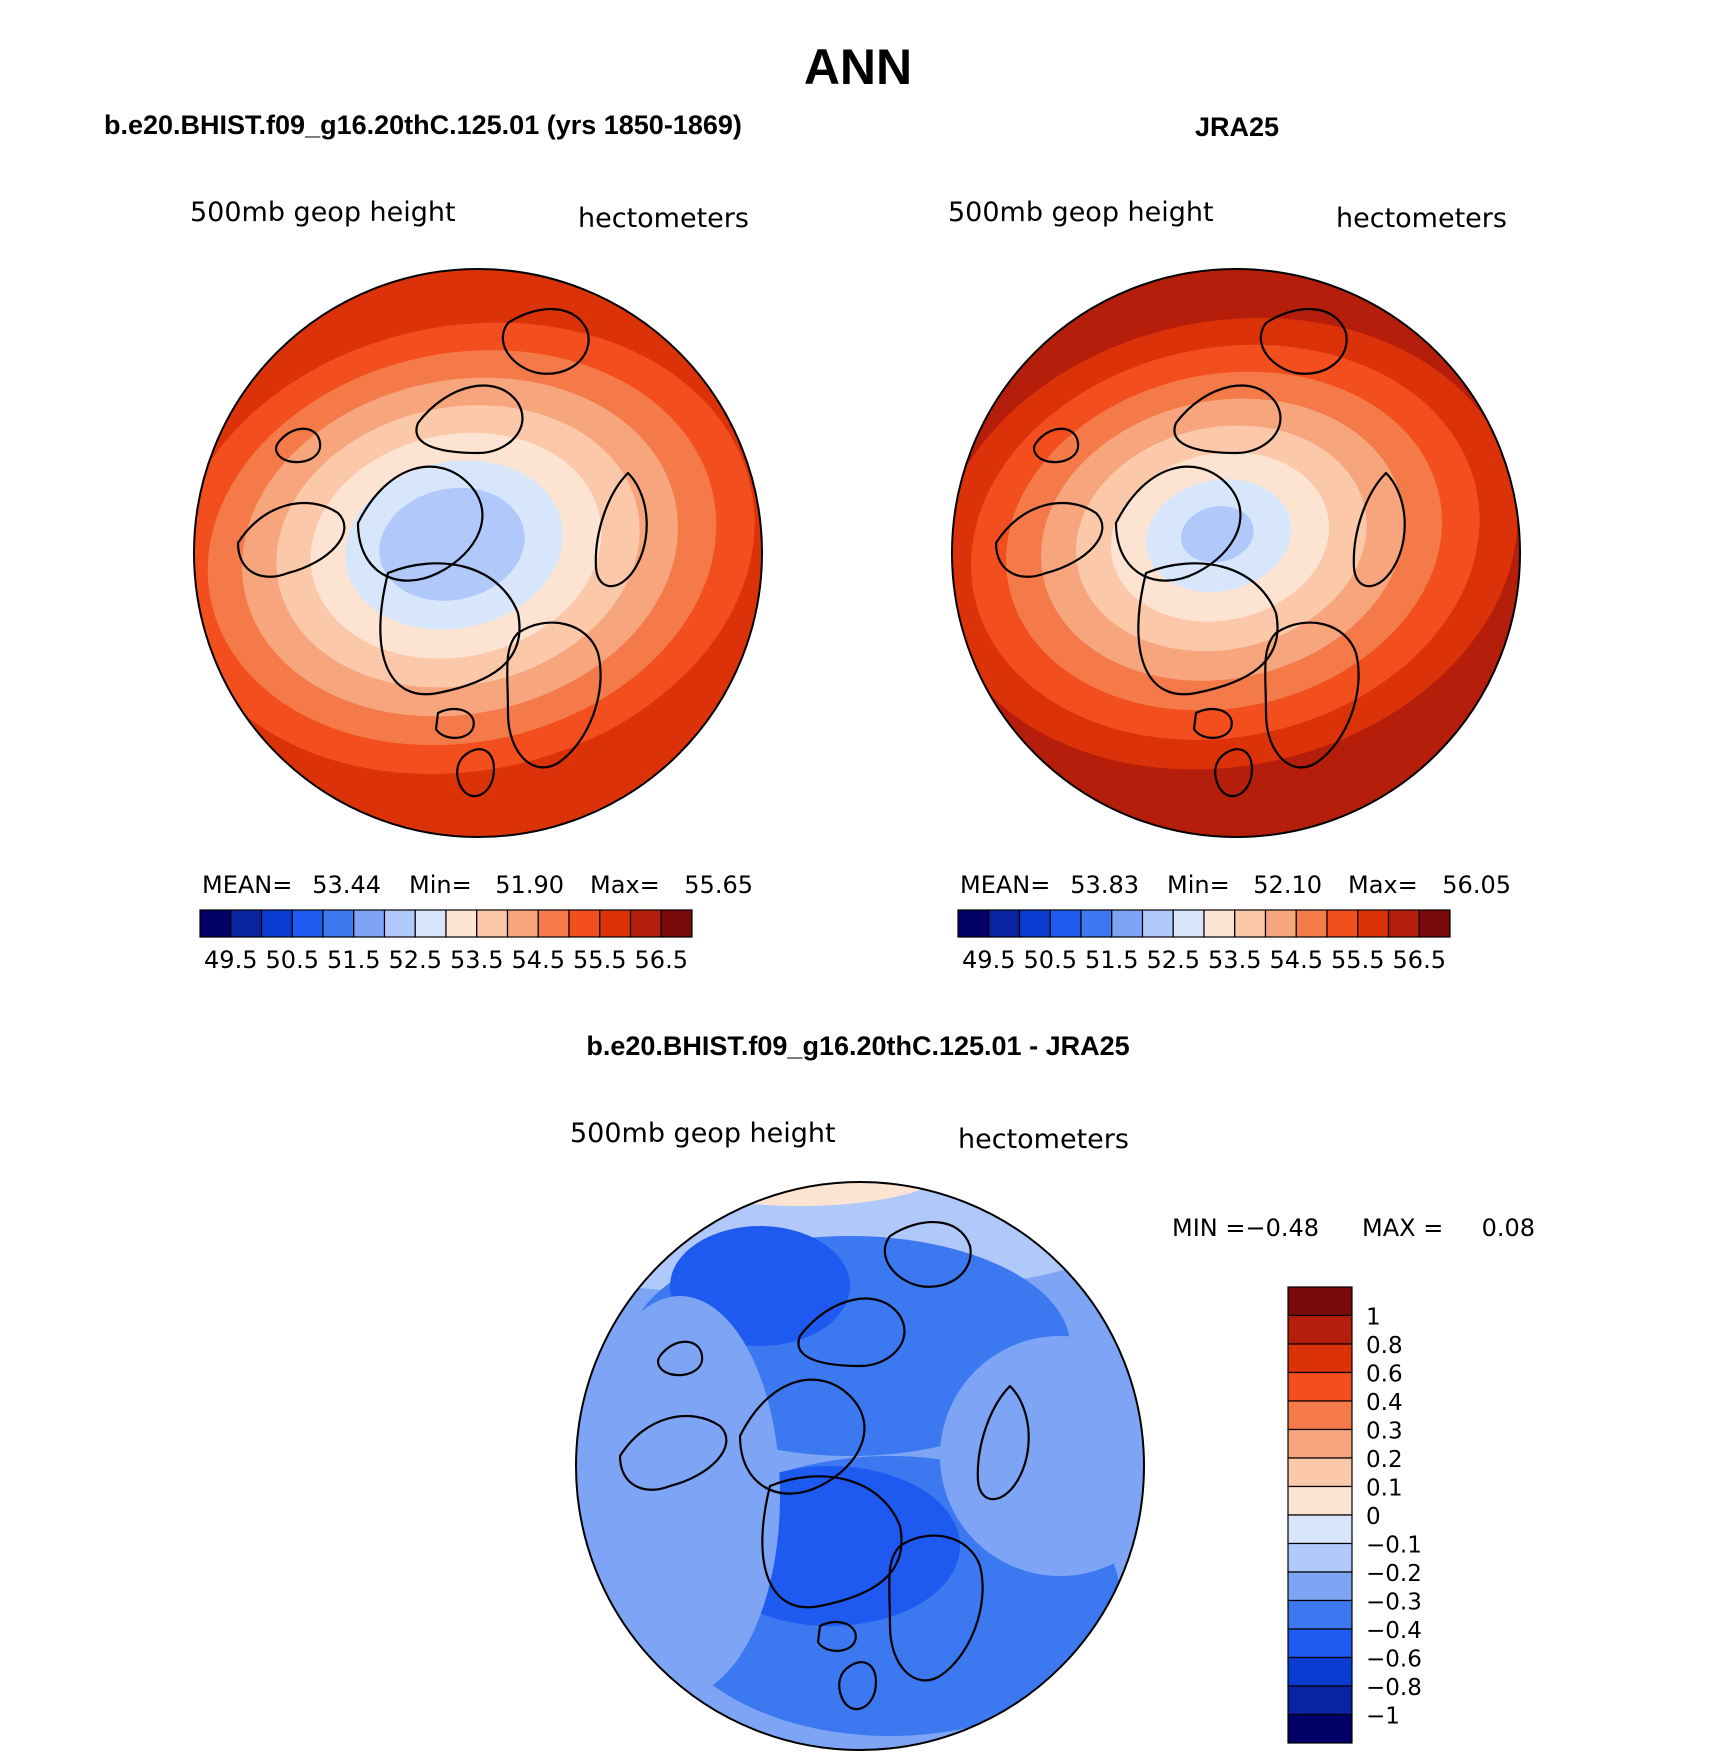  Describe the element at coordinates (1104, 885) in the screenshot. I see `panel-b-mean-value: 53.83` at that location.